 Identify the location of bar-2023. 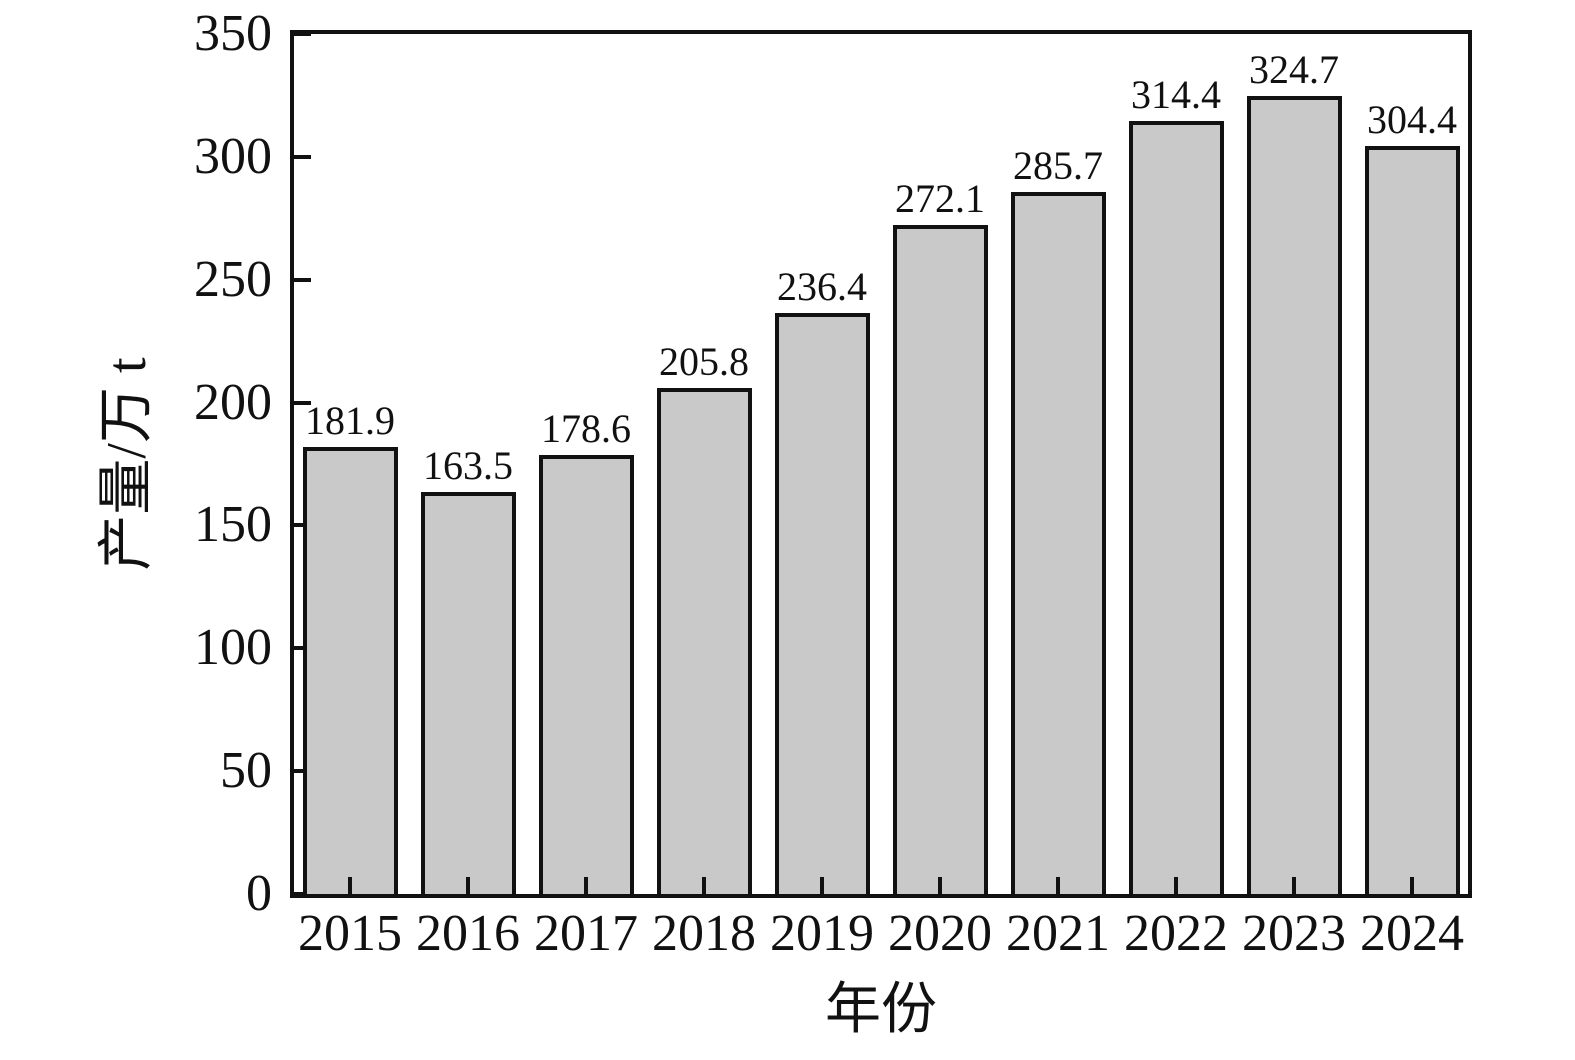
(1294, 495).